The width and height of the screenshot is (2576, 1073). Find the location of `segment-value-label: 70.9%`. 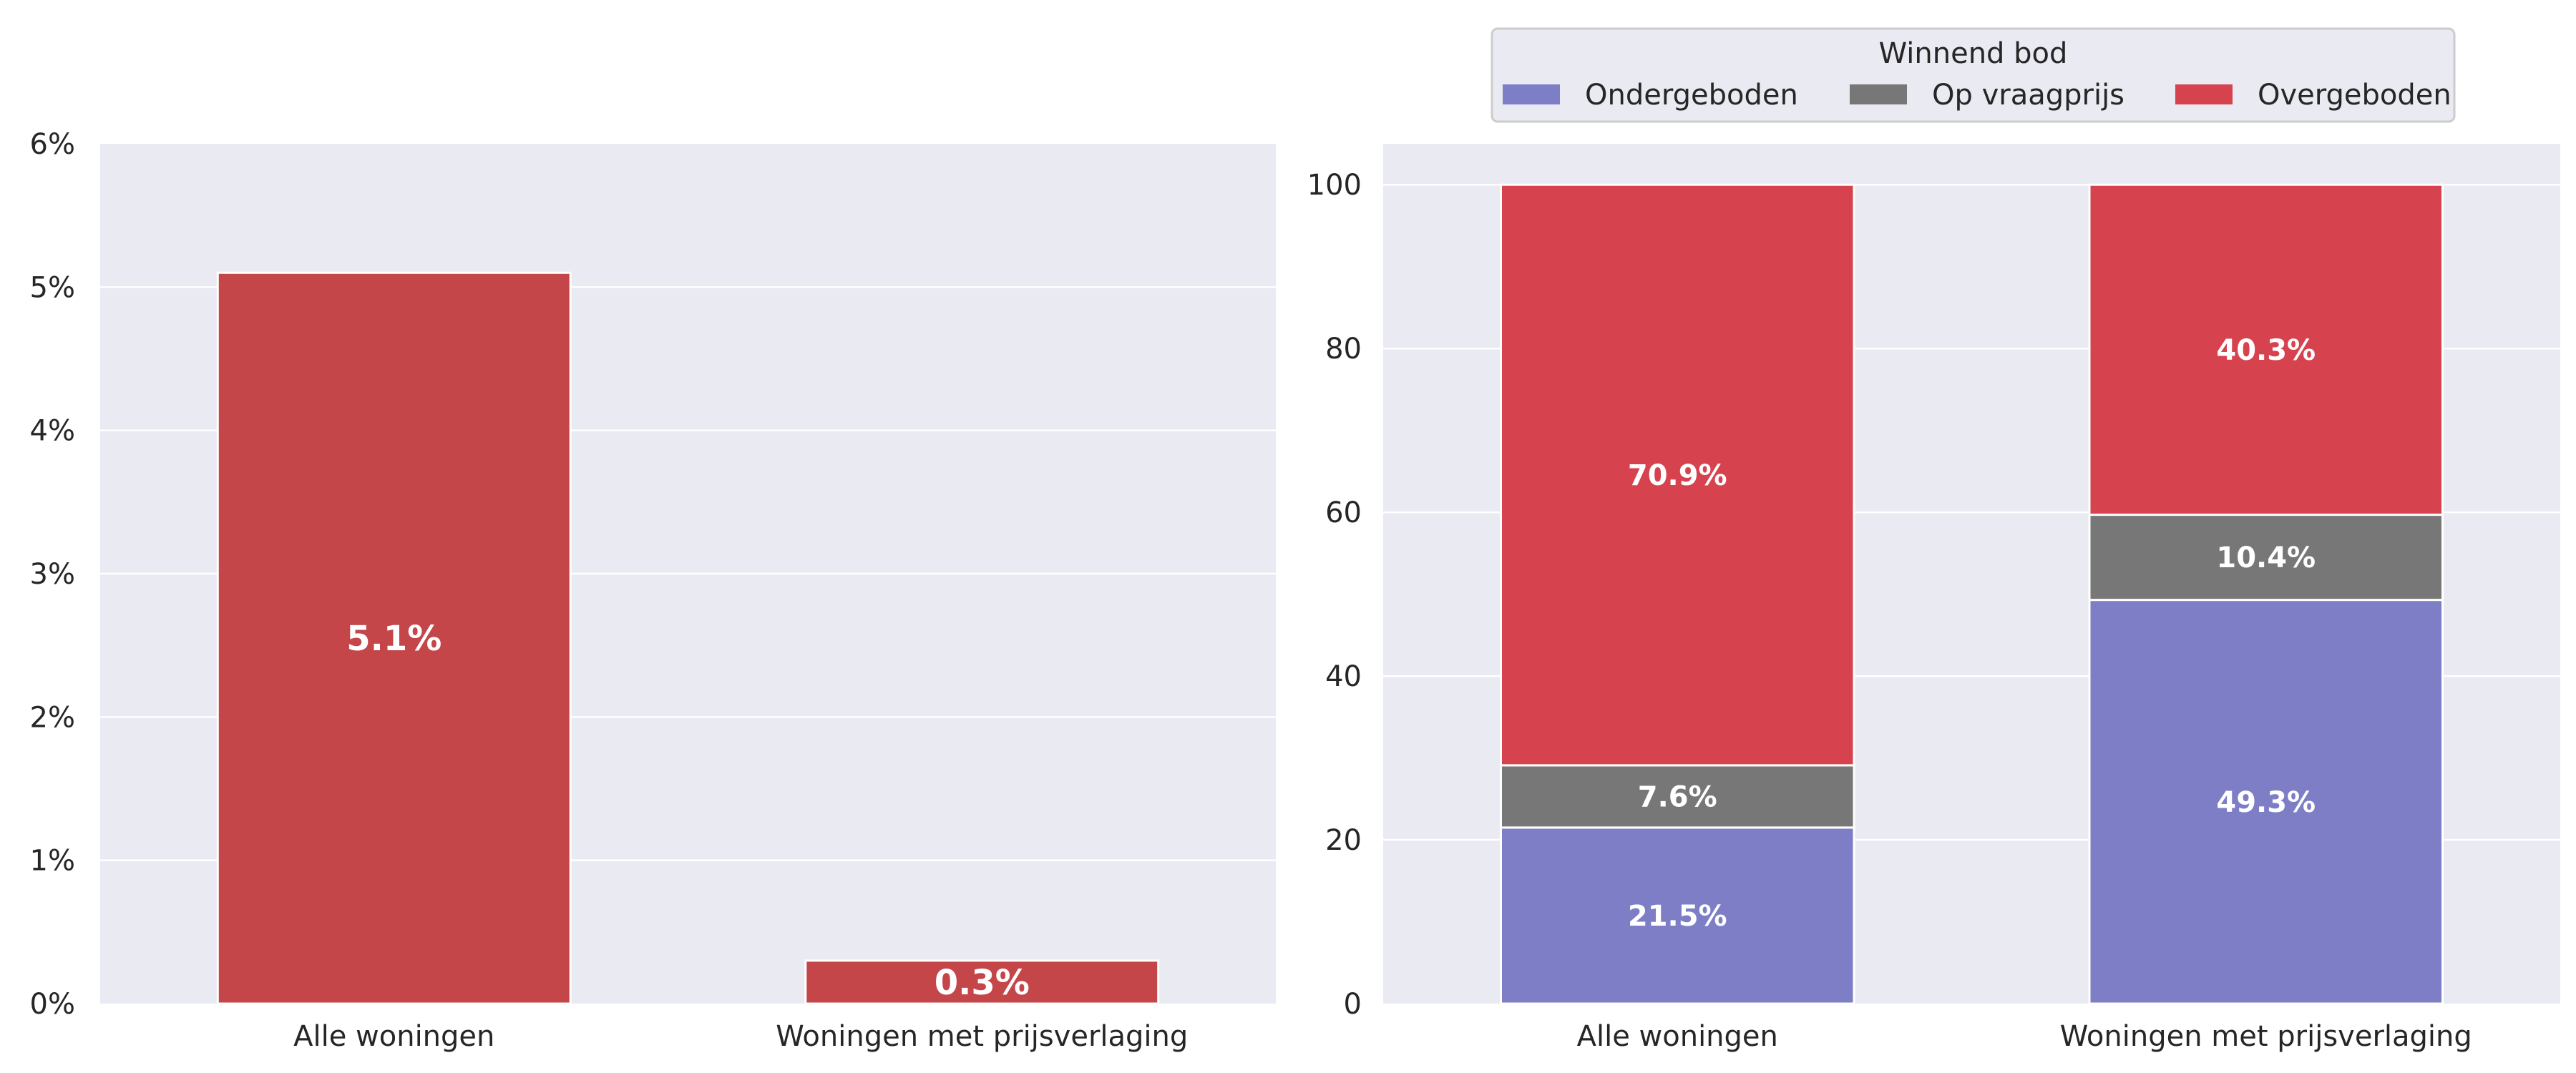

segment-value-label: 70.9% is located at coordinates (1677, 475).